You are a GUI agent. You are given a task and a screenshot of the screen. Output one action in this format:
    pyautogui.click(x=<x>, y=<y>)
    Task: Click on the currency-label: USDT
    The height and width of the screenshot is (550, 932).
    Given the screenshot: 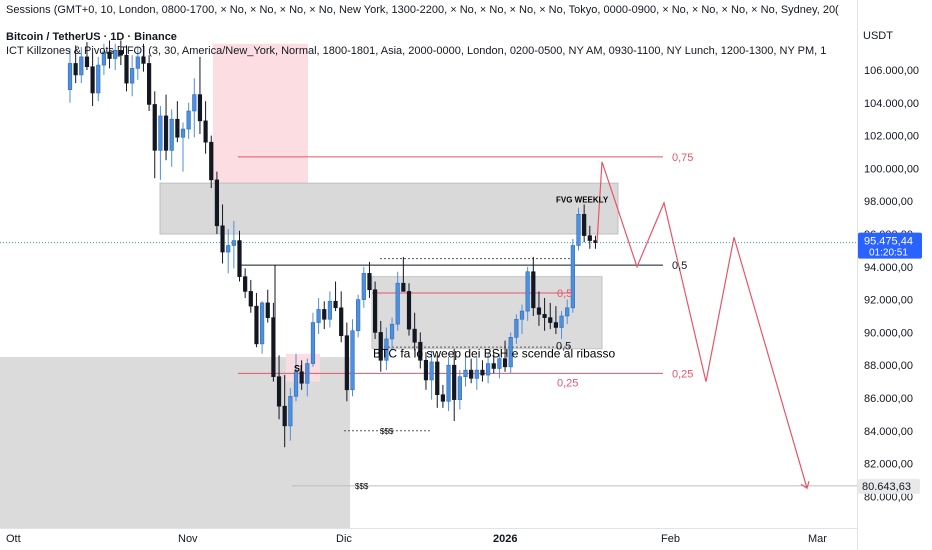 What is the action you would take?
    pyautogui.click(x=878, y=36)
    